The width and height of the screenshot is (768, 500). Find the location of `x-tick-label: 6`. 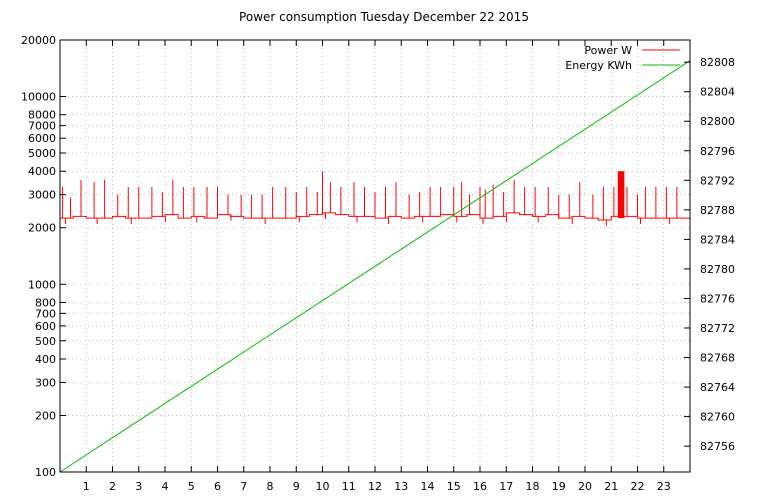

x-tick-label: 6 is located at coordinates (217, 486).